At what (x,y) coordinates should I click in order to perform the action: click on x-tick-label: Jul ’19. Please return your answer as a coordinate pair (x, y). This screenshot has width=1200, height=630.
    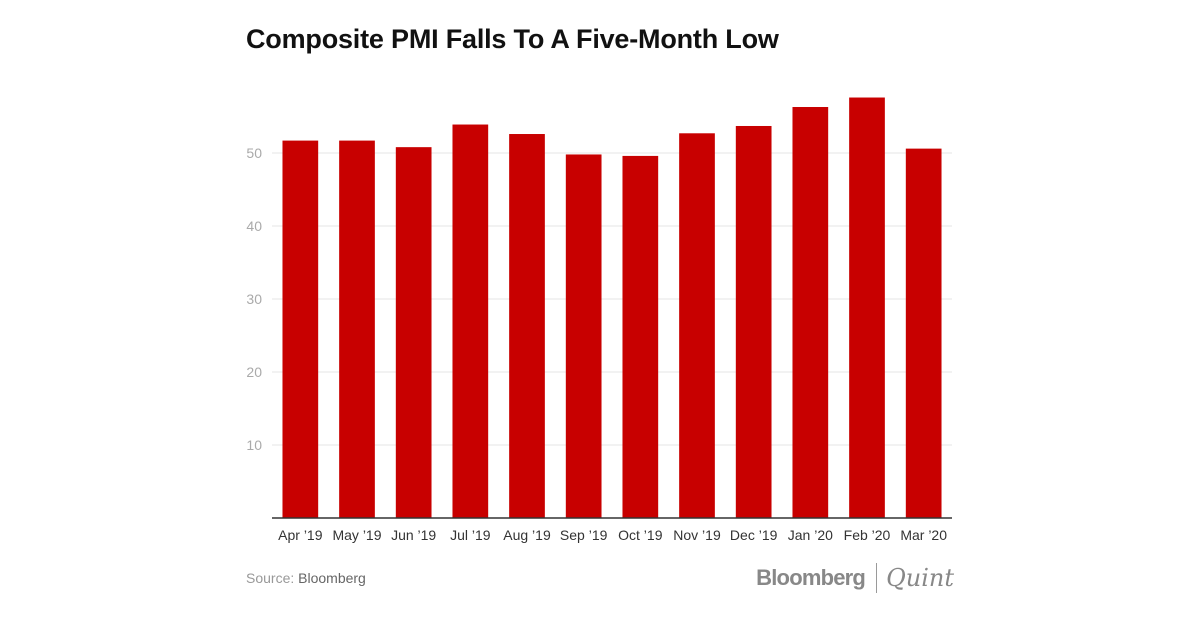
    Looking at the image, I should click on (470, 535).